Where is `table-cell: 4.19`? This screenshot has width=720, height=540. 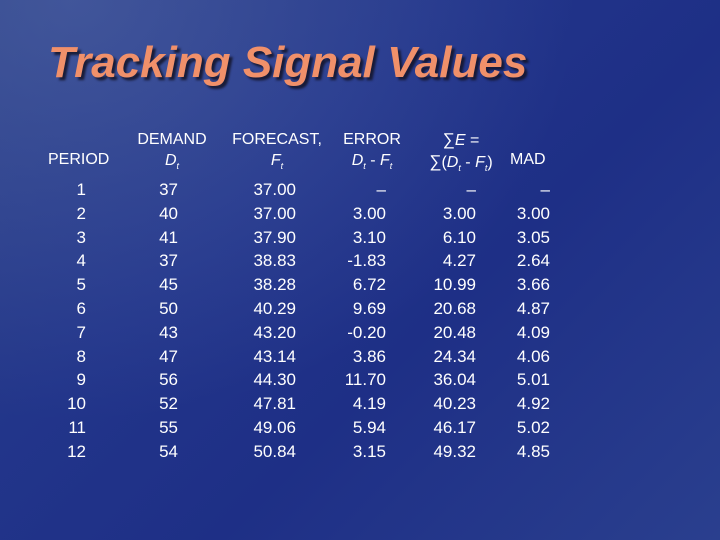 table-cell: 4.19 is located at coordinates (369, 404).